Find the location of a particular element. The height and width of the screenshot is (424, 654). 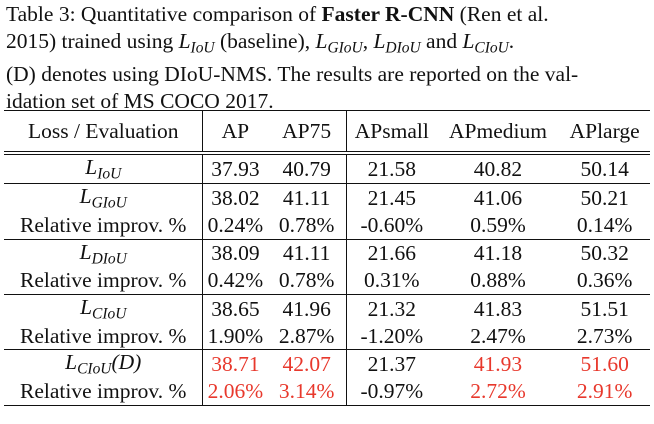

cell-apsmall: 0.31% is located at coordinates (392, 280).